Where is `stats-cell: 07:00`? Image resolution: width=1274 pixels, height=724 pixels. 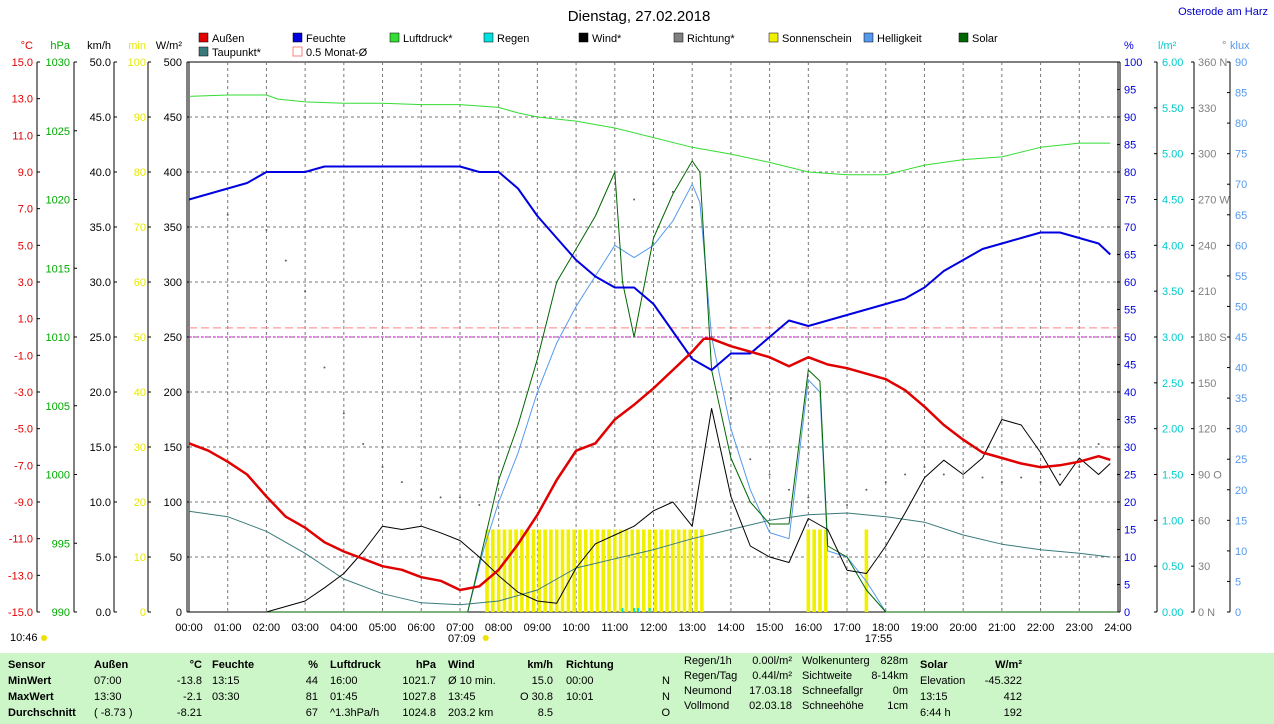
stats-cell: 07:00 is located at coordinates (108, 681).